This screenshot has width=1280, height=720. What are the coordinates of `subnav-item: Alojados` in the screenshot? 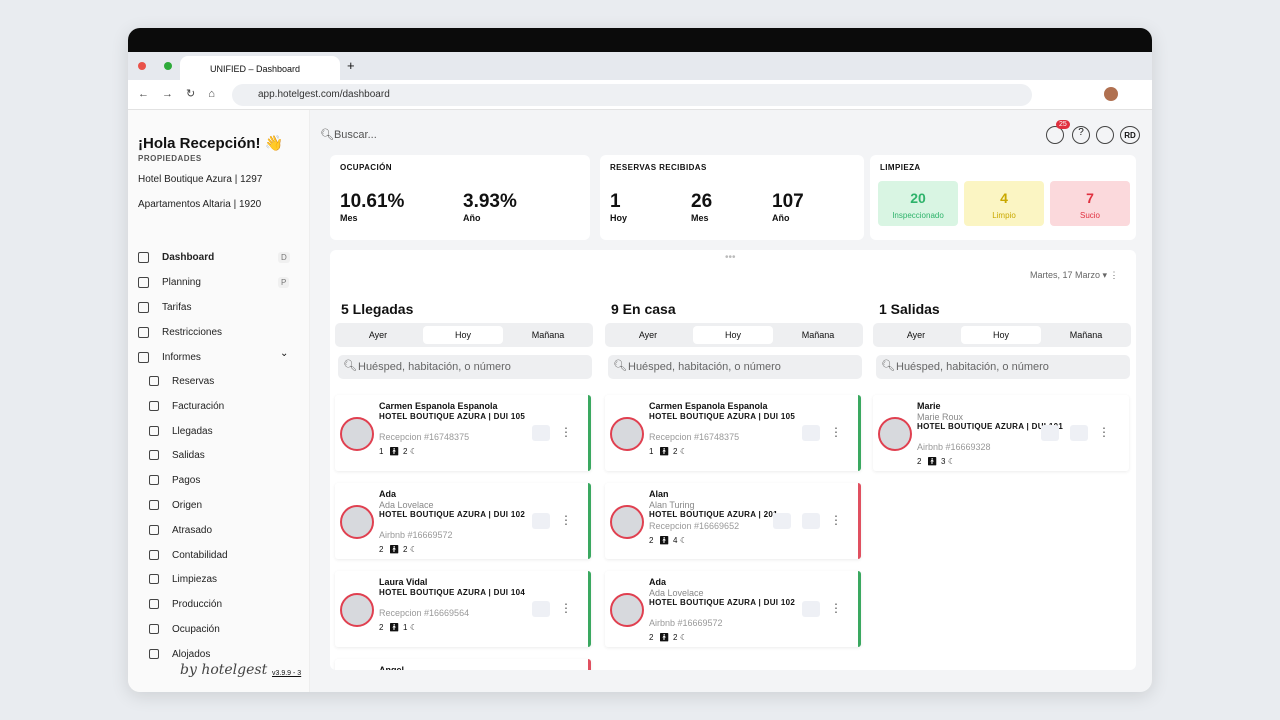 It's located at (191, 654).